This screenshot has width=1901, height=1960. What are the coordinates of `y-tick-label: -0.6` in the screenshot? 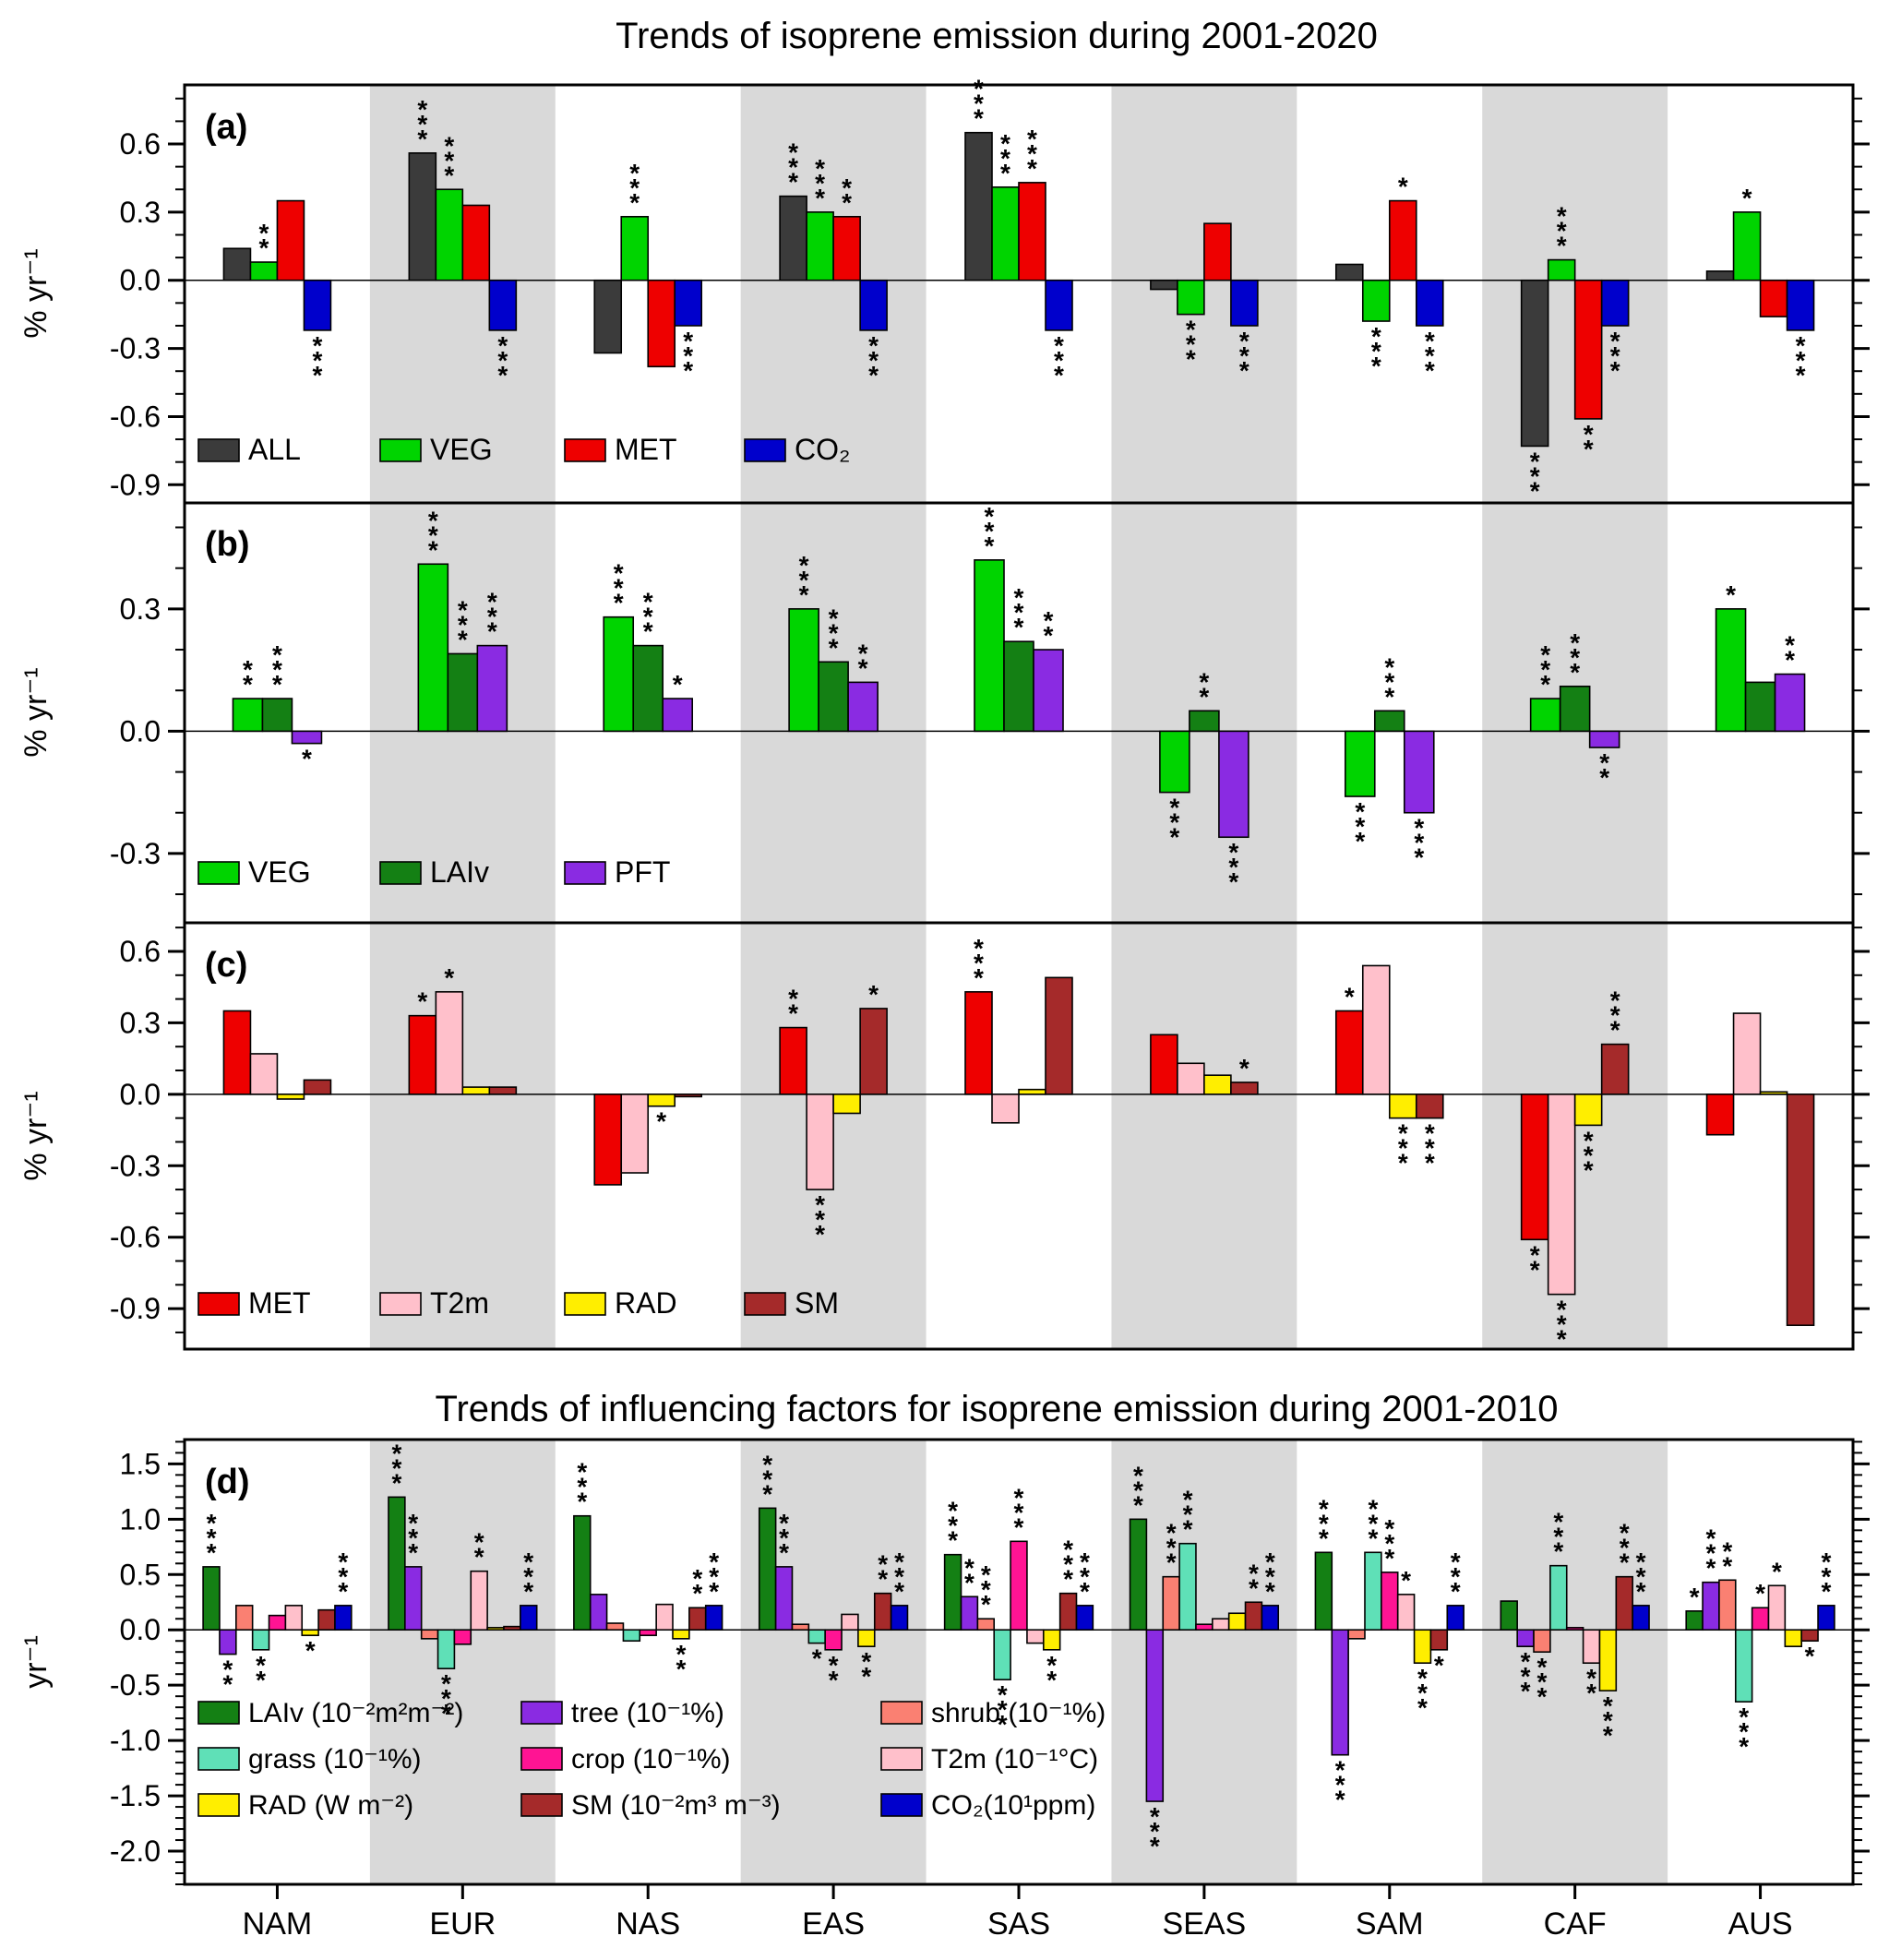 It's located at (135, 416).